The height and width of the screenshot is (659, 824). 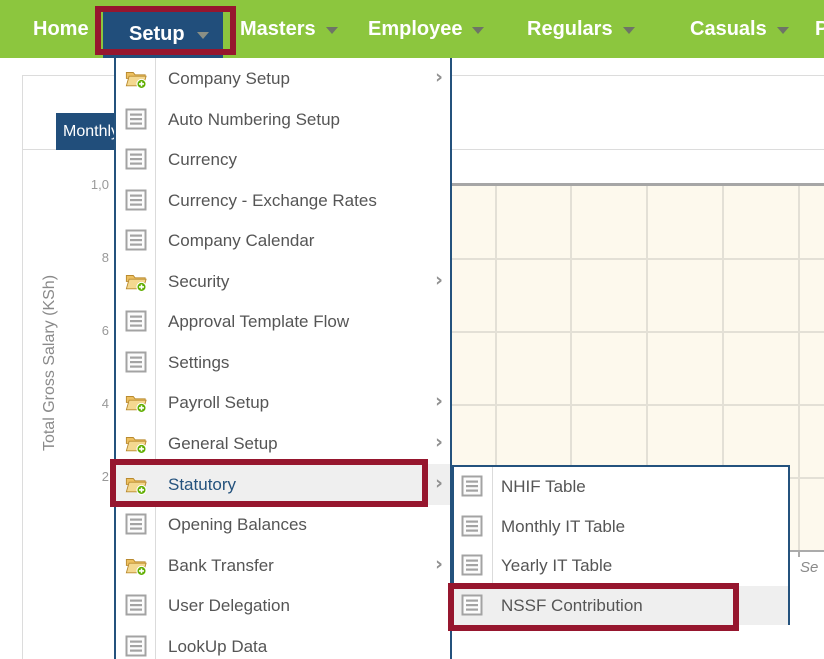 What do you see at coordinates (283, 605) in the screenshot?
I see `menu-item-user-delegation: User Delegation` at bounding box center [283, 605].